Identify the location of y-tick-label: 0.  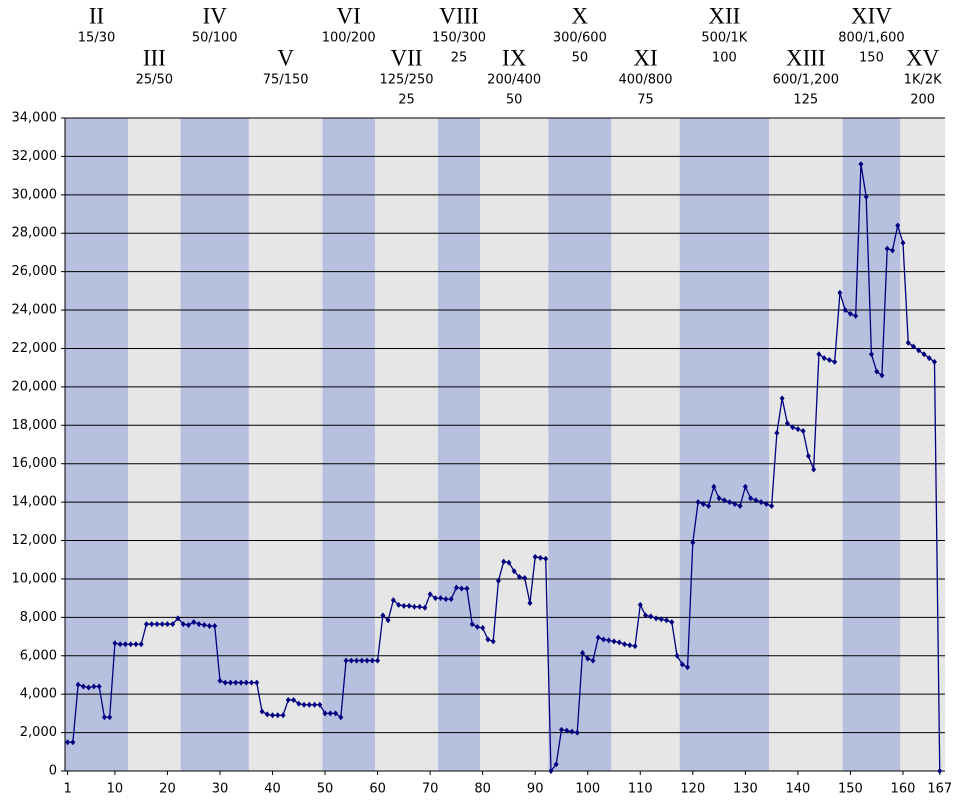
(53, 771).